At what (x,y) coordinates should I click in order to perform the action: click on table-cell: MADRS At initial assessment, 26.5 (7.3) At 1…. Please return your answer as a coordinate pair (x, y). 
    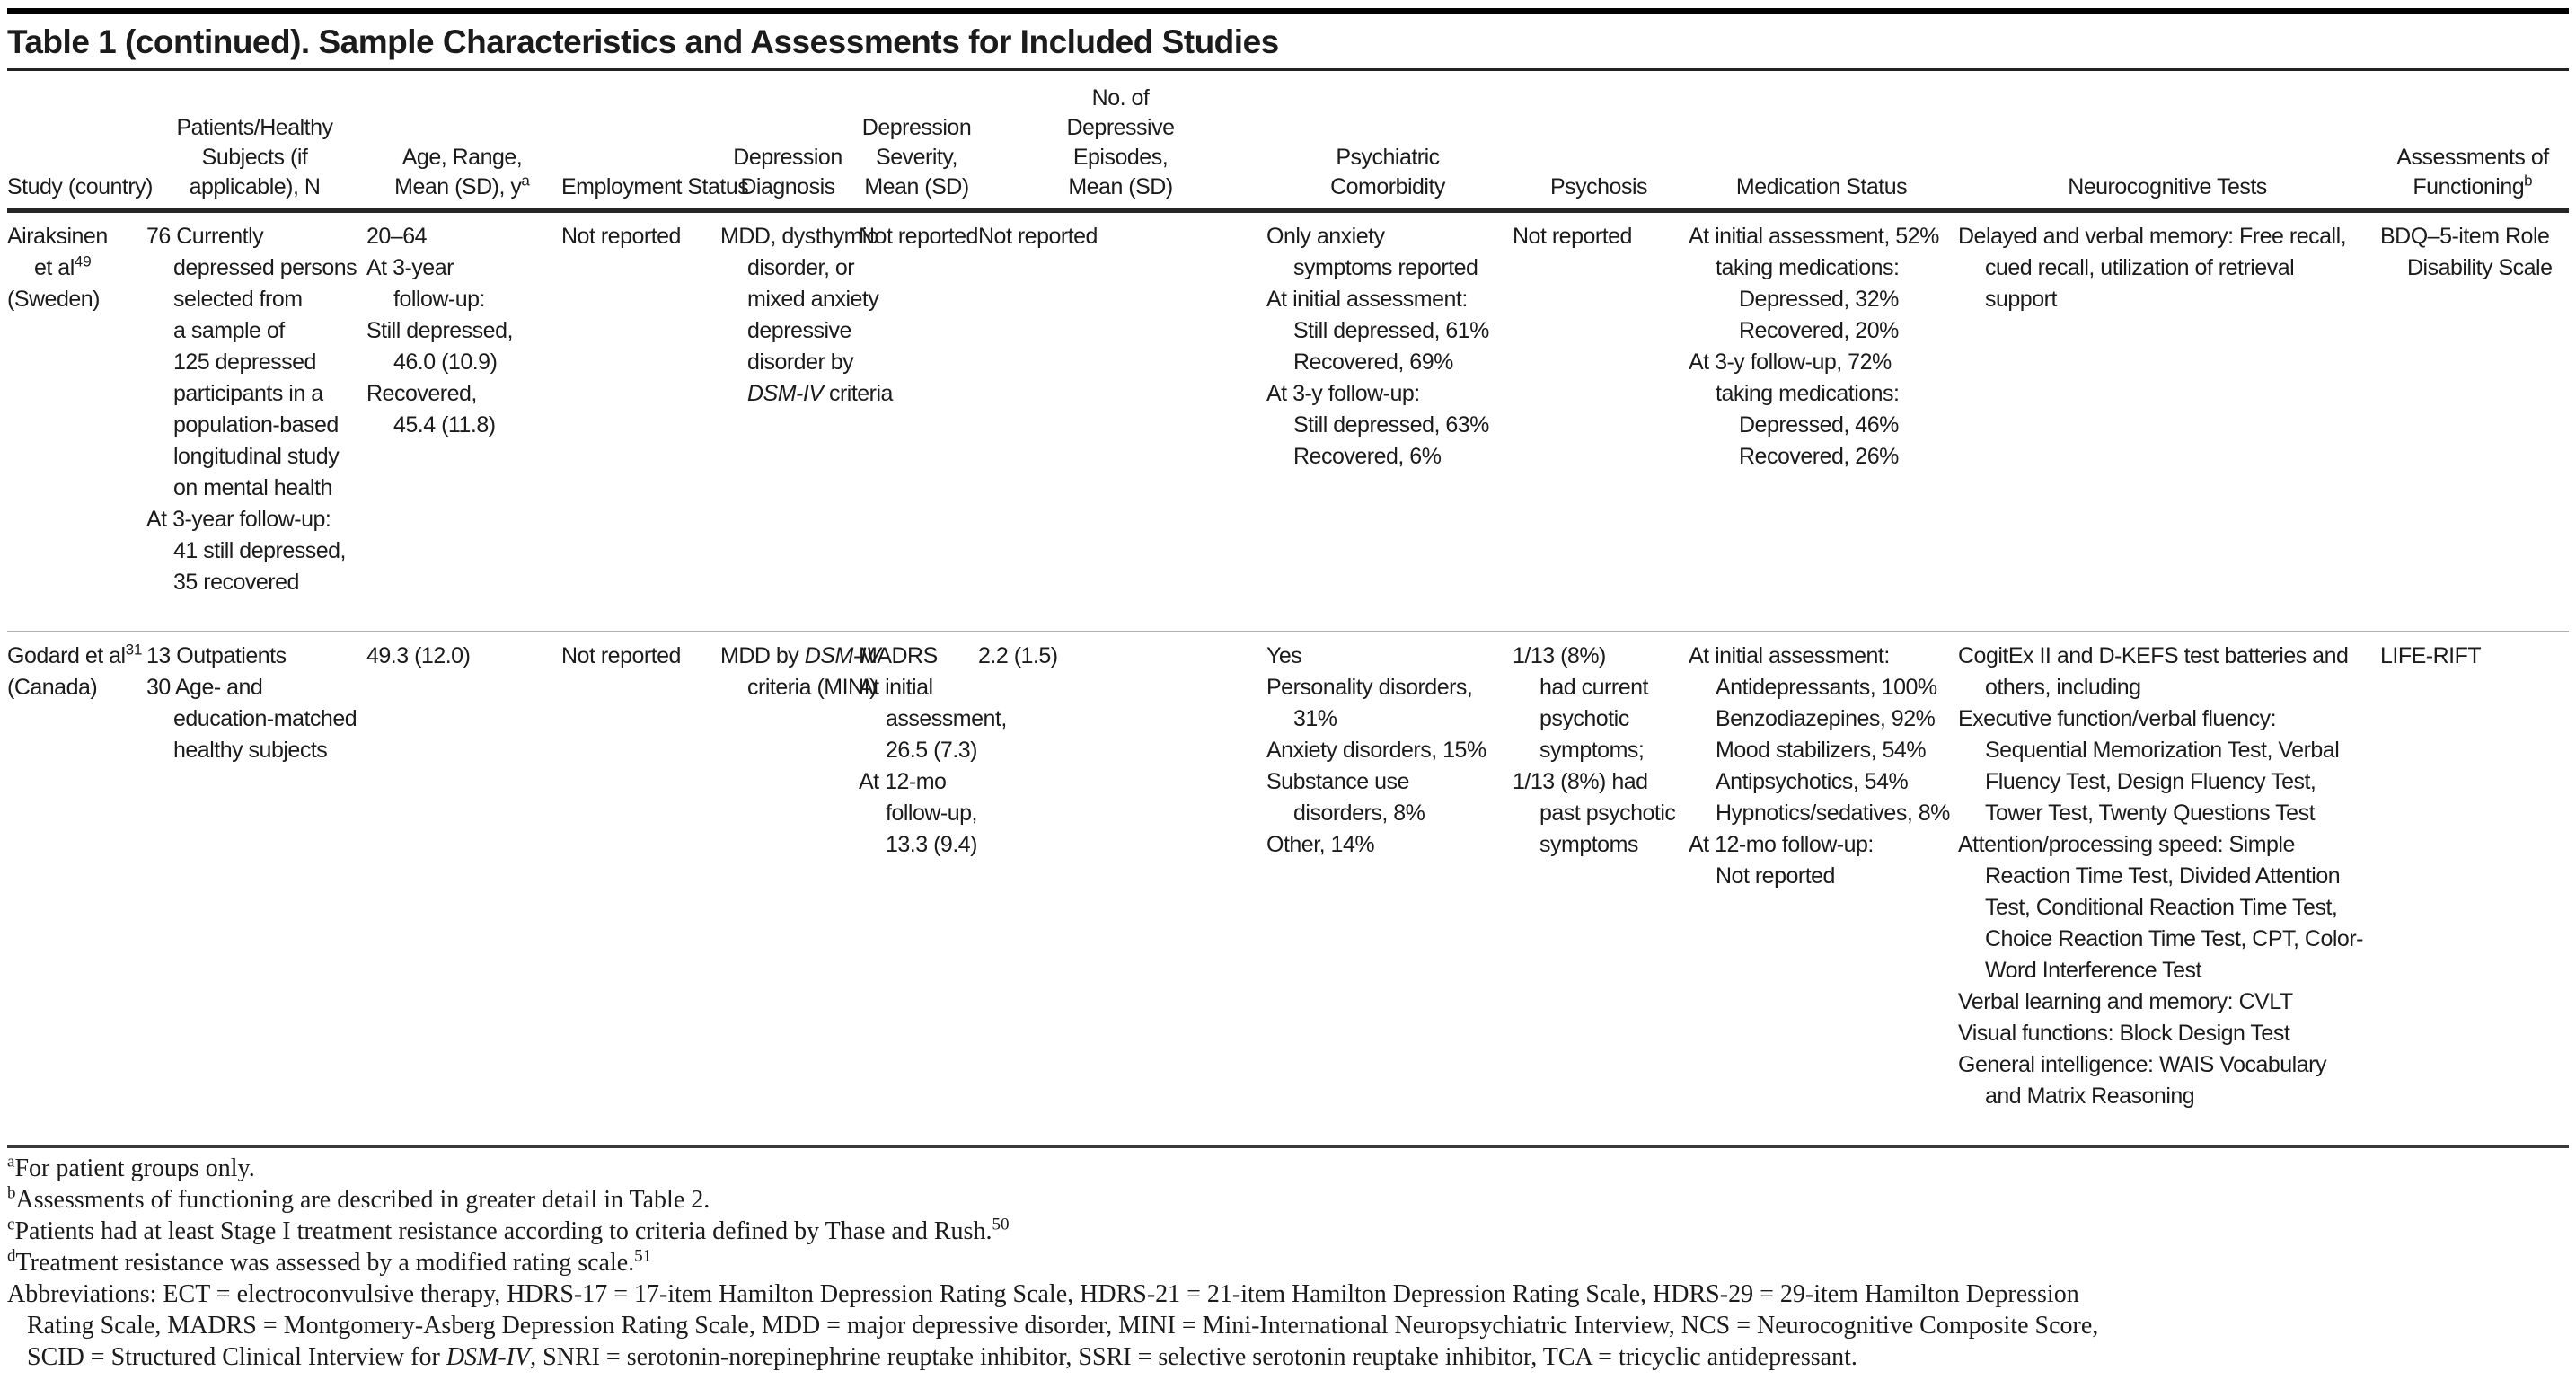
    Looking at the image, I should click on (933, 888).